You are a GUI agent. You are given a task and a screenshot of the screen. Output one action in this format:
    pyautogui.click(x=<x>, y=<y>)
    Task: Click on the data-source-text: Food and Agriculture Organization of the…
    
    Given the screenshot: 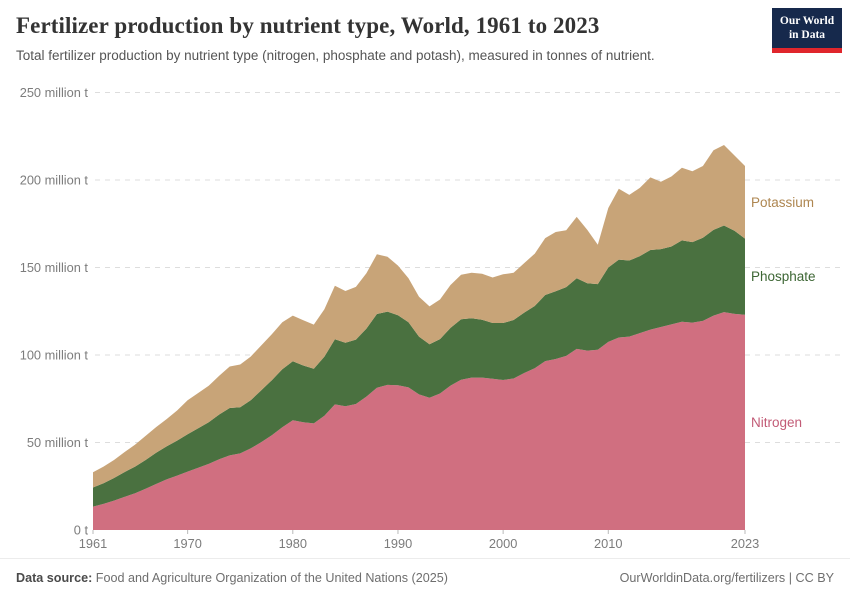 What is the action you would take?
    pyautogui.click(x=270, y=578)
    